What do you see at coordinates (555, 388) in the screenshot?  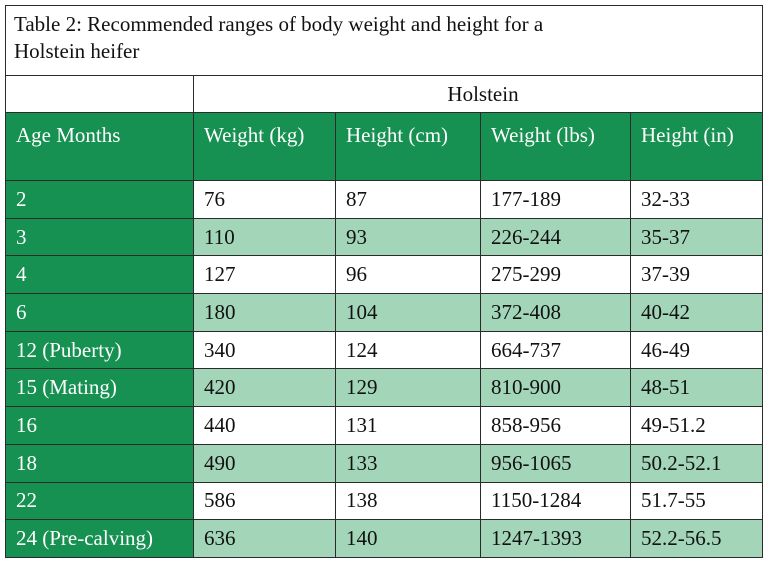 I see `value-cell: 810-900` at bounding box center [555, 388].